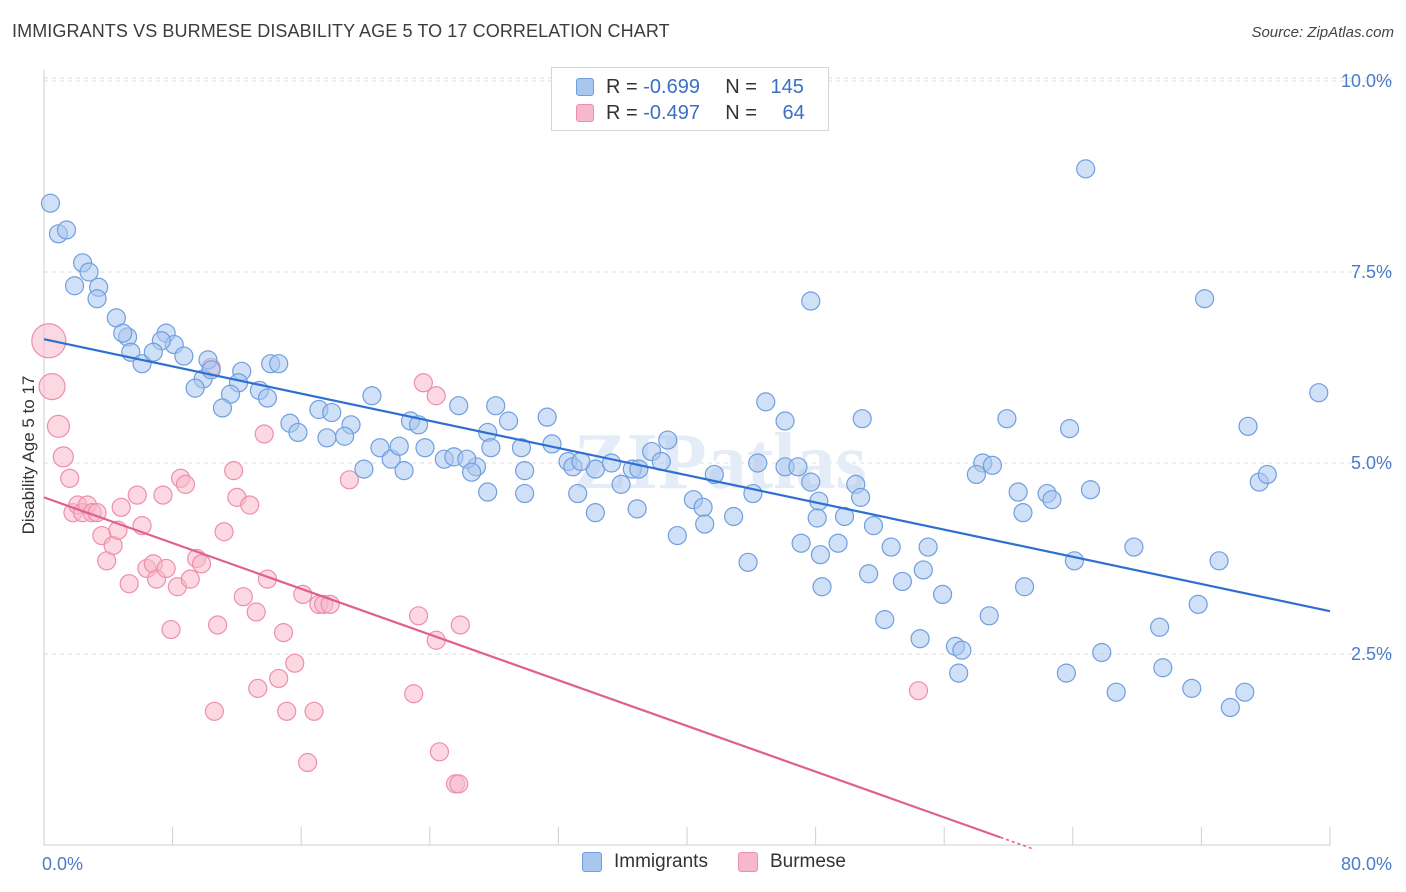 The image size is (1406, 892). I want to click on legend-r-value: -0.699, so click(671, 86).